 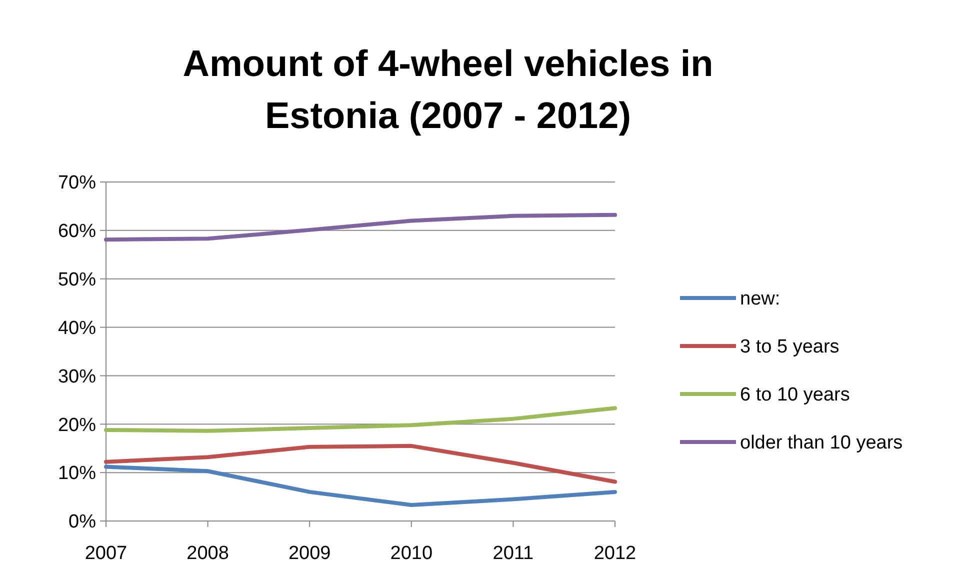 I want to click on y-tick-label: 10%, so click(x=77, y=473).